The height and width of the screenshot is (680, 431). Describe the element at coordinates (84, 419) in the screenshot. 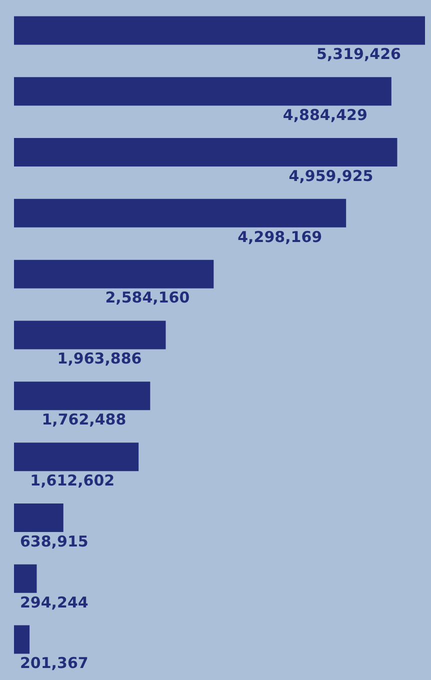

I see `data-label: 1,762,488` at that location.